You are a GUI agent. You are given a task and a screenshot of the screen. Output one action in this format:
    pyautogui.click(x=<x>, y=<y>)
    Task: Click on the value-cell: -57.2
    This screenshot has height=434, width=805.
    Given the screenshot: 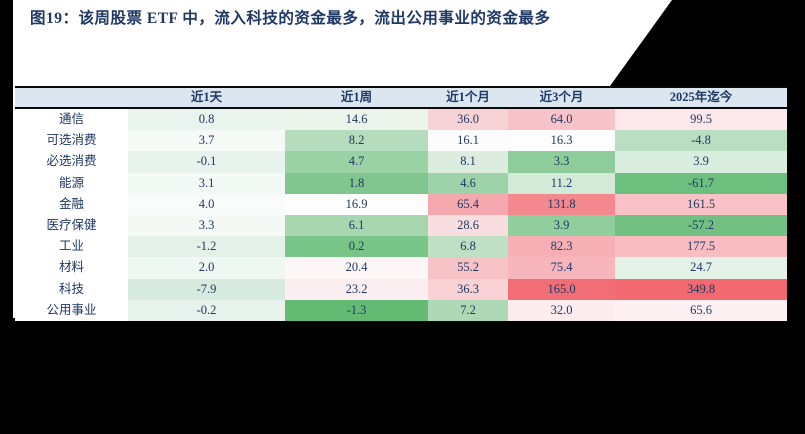 What is the action you would take?
    pyautogui.click(x=701, y=225)
    